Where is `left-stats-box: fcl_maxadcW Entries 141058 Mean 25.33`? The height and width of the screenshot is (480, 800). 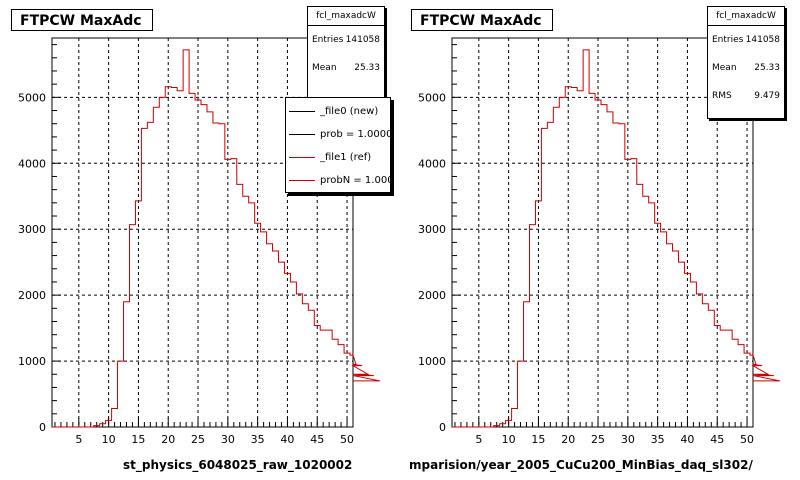
left-stats-box: fcl_maxadcW Entries 141058 Mean 25.33 is located at coordinates (346, 52).